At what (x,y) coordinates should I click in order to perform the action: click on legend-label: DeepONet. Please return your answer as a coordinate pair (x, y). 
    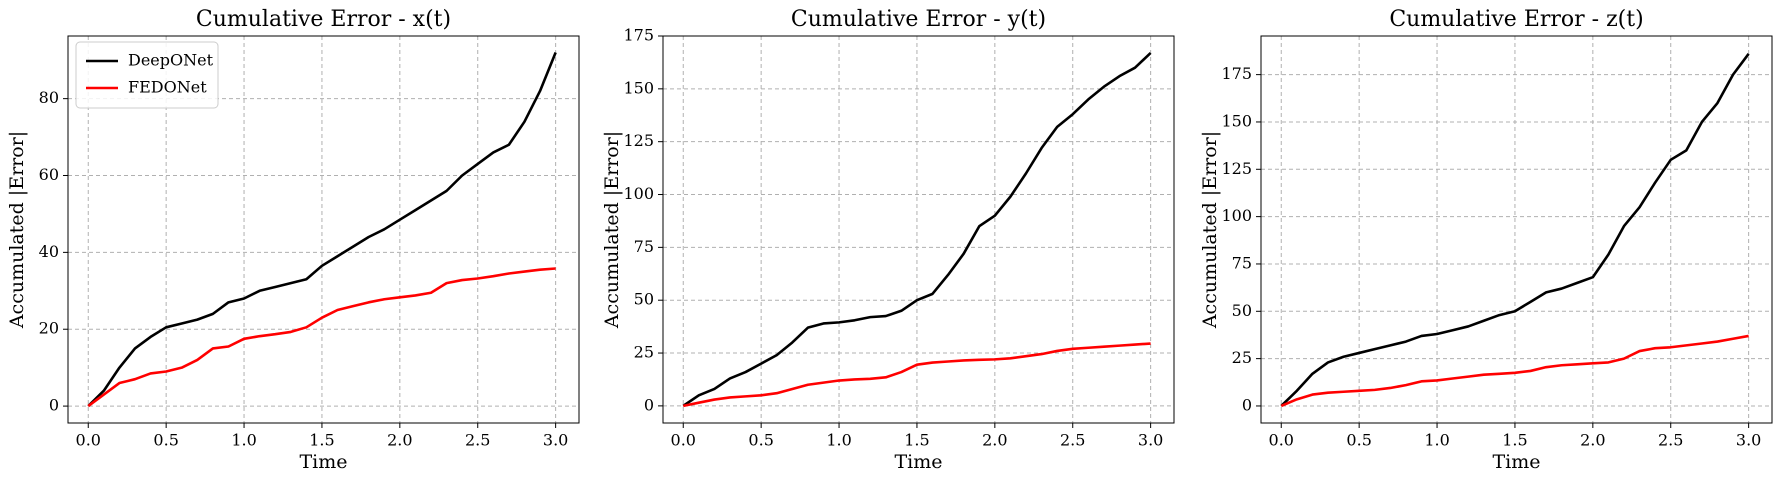
    Looking at the image, I should click on (171, 60).